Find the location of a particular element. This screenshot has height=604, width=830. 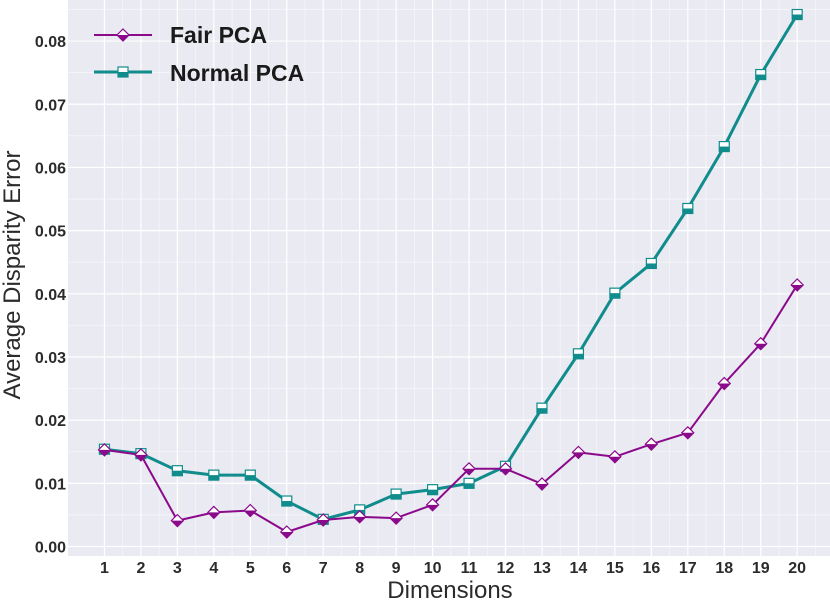

y-tick-label: 0.05 is located at coordinates (50, 232).